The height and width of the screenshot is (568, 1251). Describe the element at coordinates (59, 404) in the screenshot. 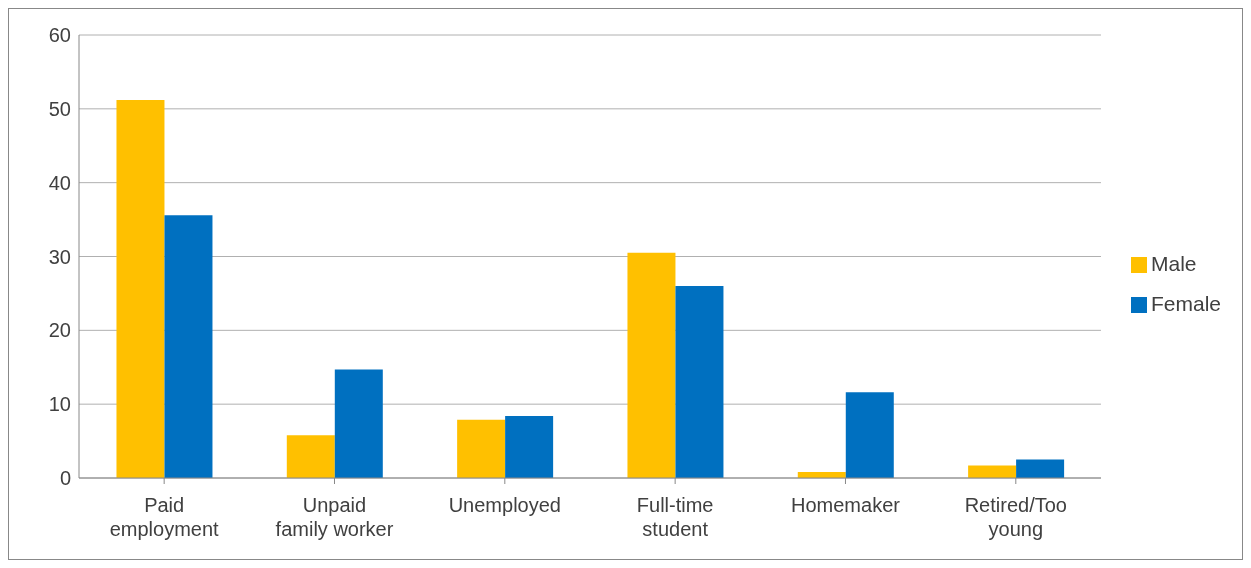

I see `y-tick-label: 10` at that location.